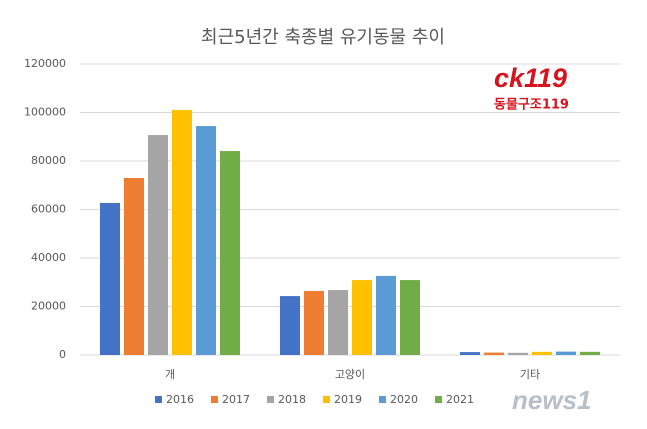 This screenshot has height=429, width=647. Describe the element at coordinates (45, 112) in the screenshot. I see `y-tick-label: 100000` at that location.